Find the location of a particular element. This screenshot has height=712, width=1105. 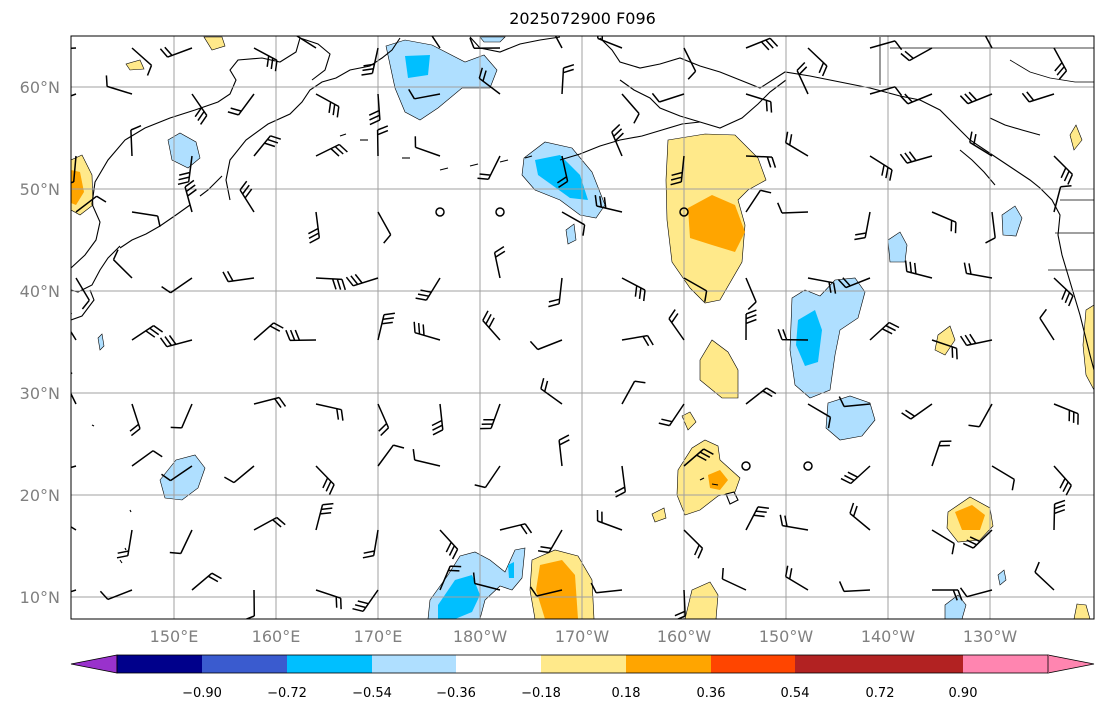

colorbar-label: −0.18 is located at coordinates (541, 693).